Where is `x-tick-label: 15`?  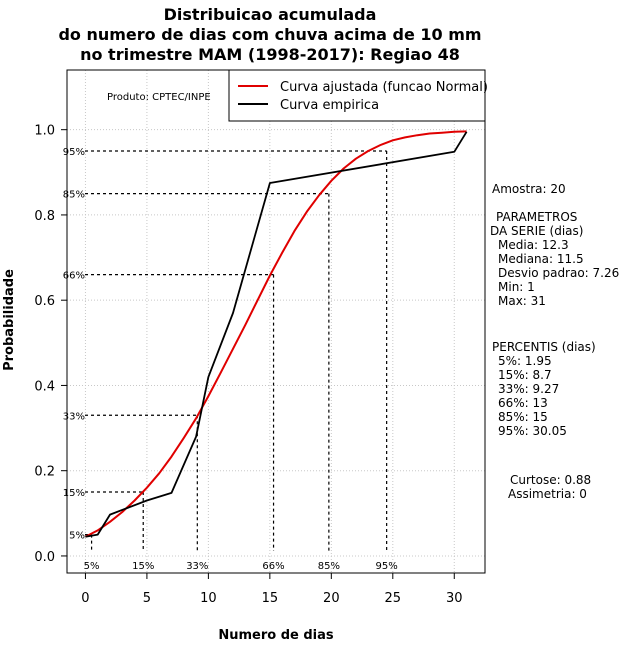
x-tick-label: 15 is located at coordinates (270, 598).